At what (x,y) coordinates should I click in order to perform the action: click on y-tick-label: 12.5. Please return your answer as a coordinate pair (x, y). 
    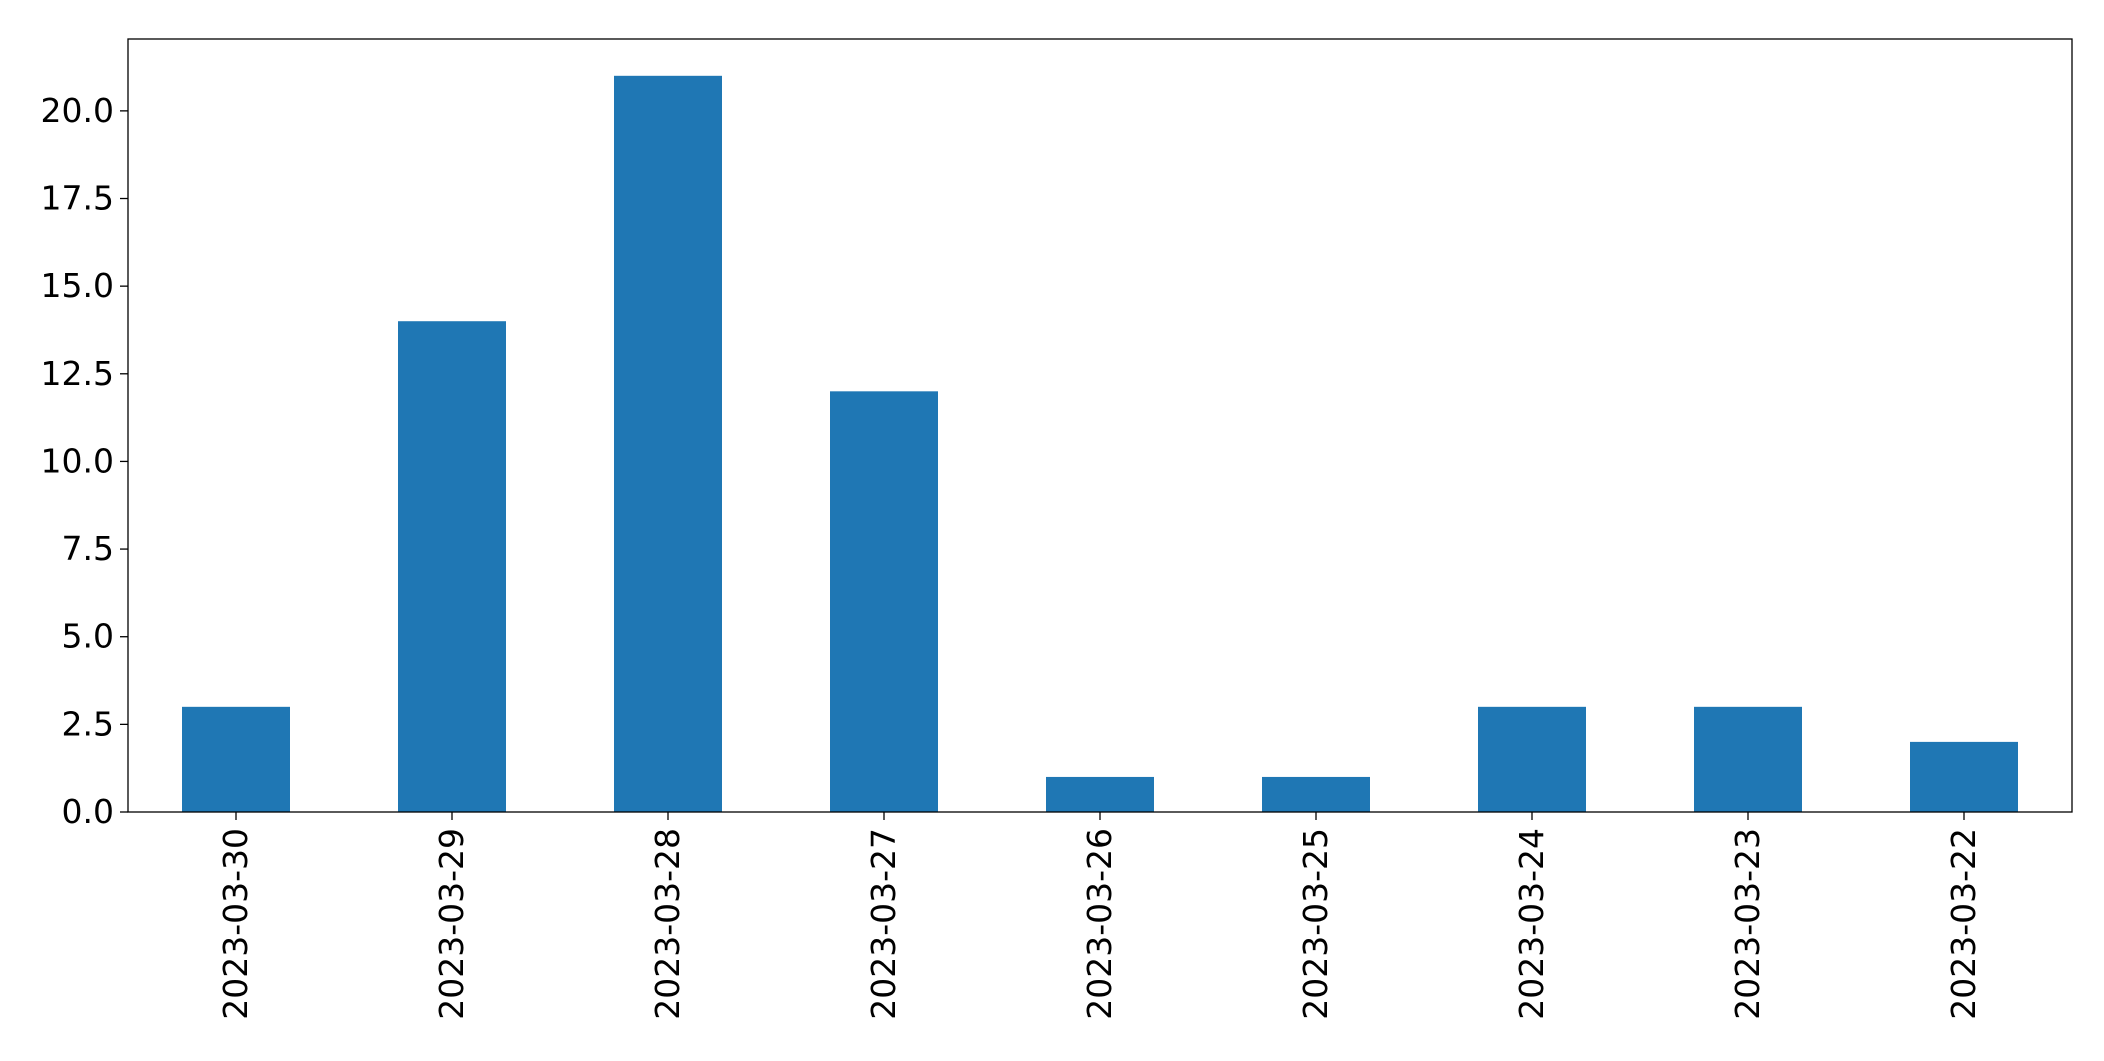
    Looking at the image, I should click on (77, 373).